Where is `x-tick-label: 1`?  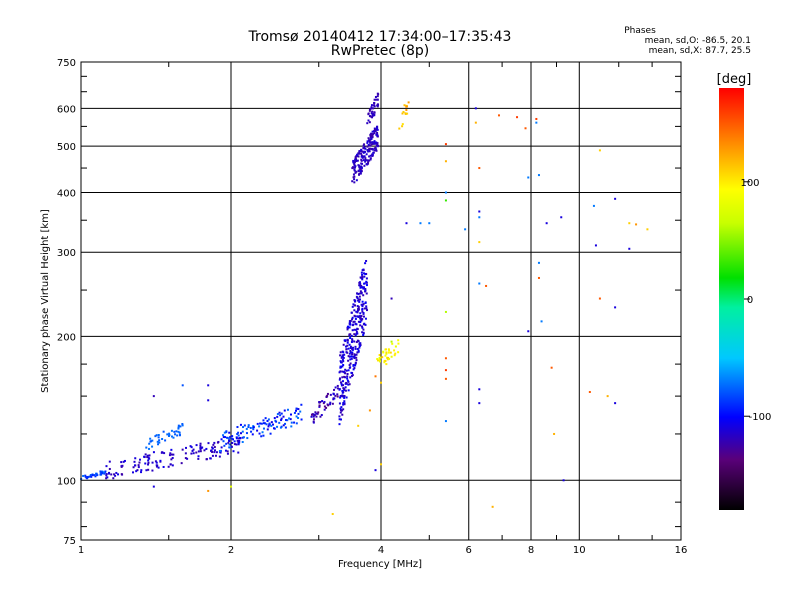 x-tick-label: 1 is located at coordinates (81, 550).